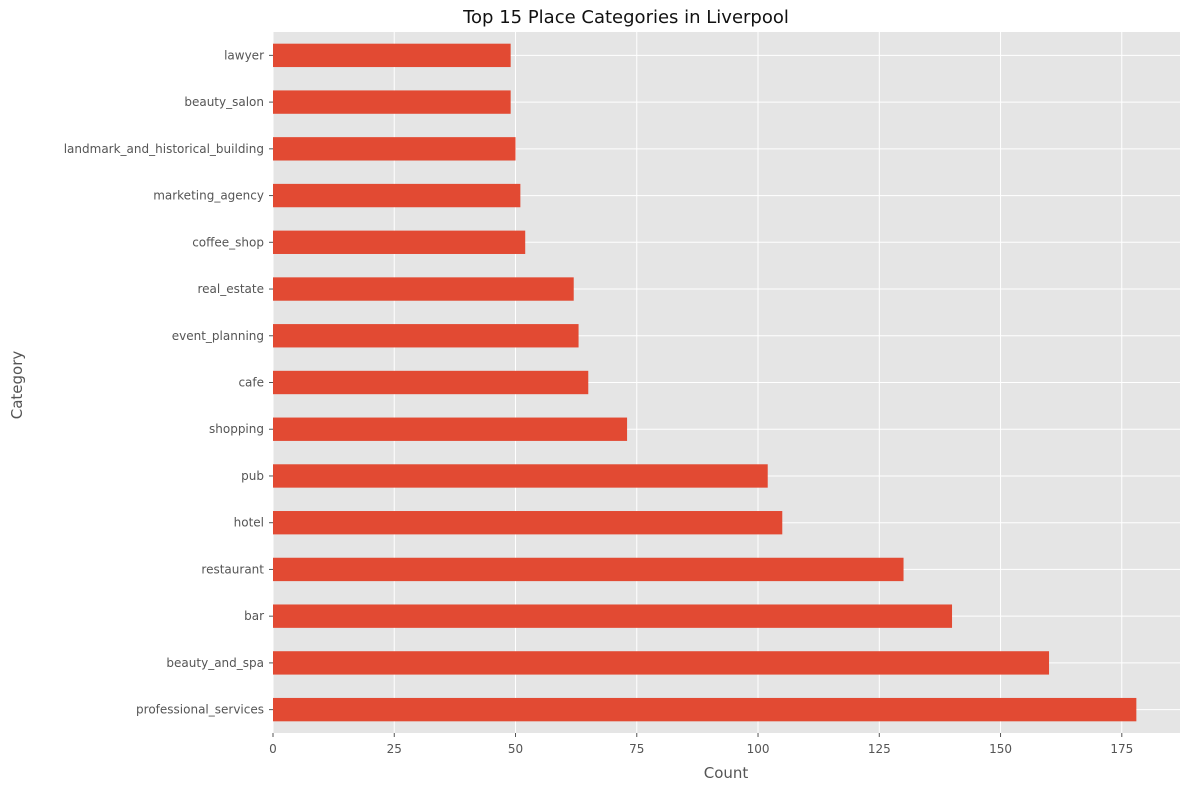  I want to click on bar-professional-services, so click(705, 709).